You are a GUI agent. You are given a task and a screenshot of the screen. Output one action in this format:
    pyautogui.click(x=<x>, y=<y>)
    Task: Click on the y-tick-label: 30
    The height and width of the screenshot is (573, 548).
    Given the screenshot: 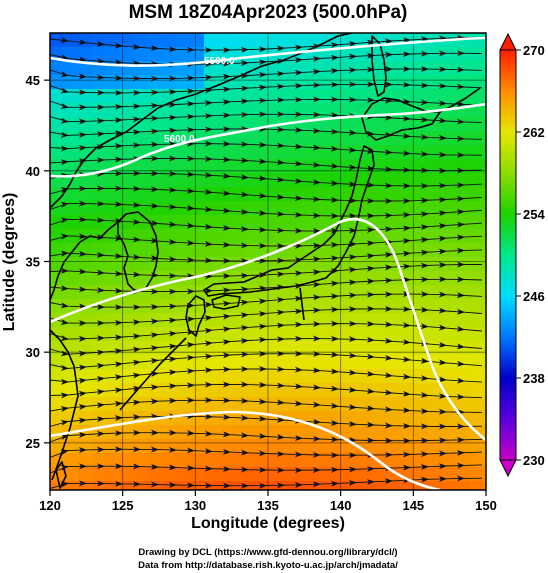 What is the action you would take?
    pyautogui.click(x=33, y=352)
    